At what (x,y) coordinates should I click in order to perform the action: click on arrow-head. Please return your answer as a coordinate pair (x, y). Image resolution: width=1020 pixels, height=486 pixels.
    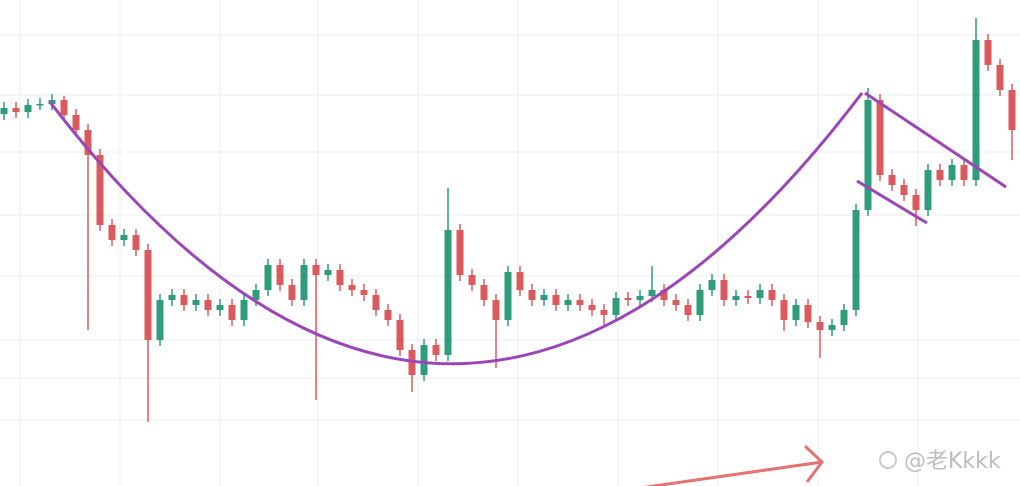
    Looking at the image, I should click on (814, 463).